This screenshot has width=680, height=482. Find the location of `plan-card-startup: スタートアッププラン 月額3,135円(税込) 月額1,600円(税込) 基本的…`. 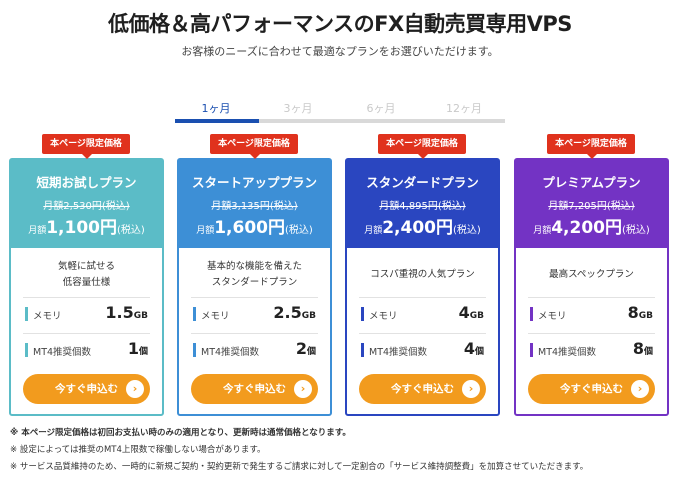

plan-card-startup: スタートアッププラン 月額3,135円(税込) 月額1,600円(税込) 基本的… is located at coordinates (254, 287).